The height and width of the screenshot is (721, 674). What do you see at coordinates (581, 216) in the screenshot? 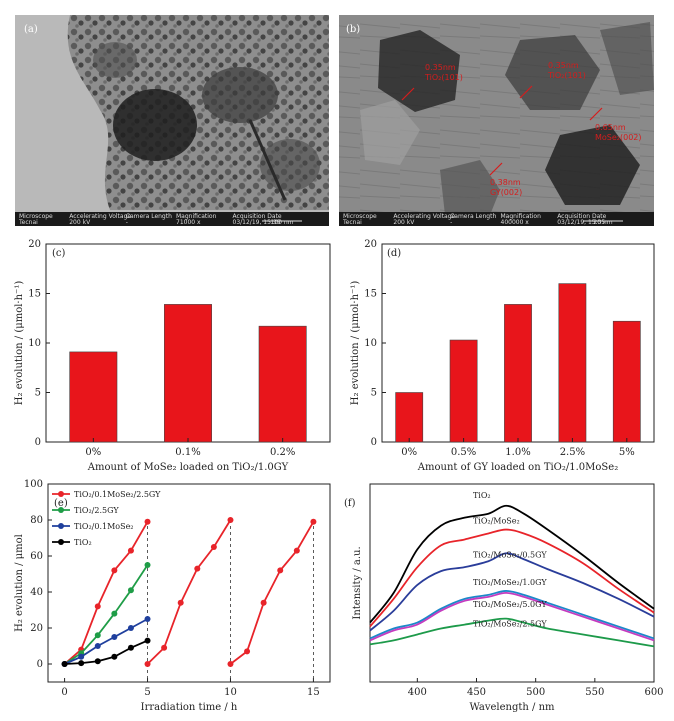
I see `tem-bar-header: Acquisition Date` at bounding box center [581, 216].